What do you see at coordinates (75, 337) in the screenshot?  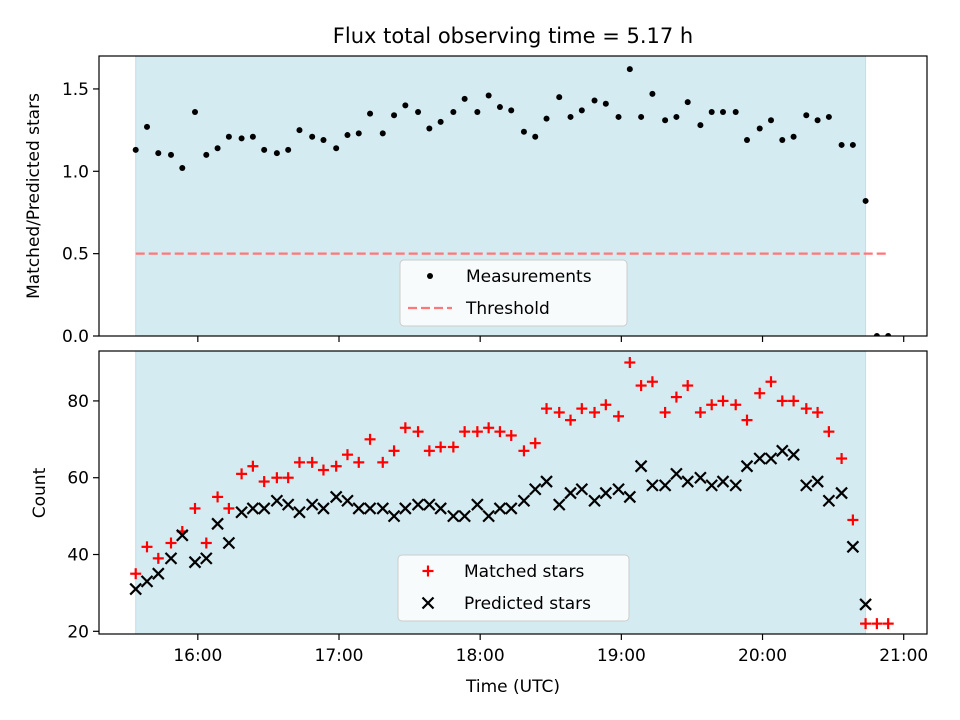 I see `y-tick-label: 0.0` at bounding box center [75, 337].